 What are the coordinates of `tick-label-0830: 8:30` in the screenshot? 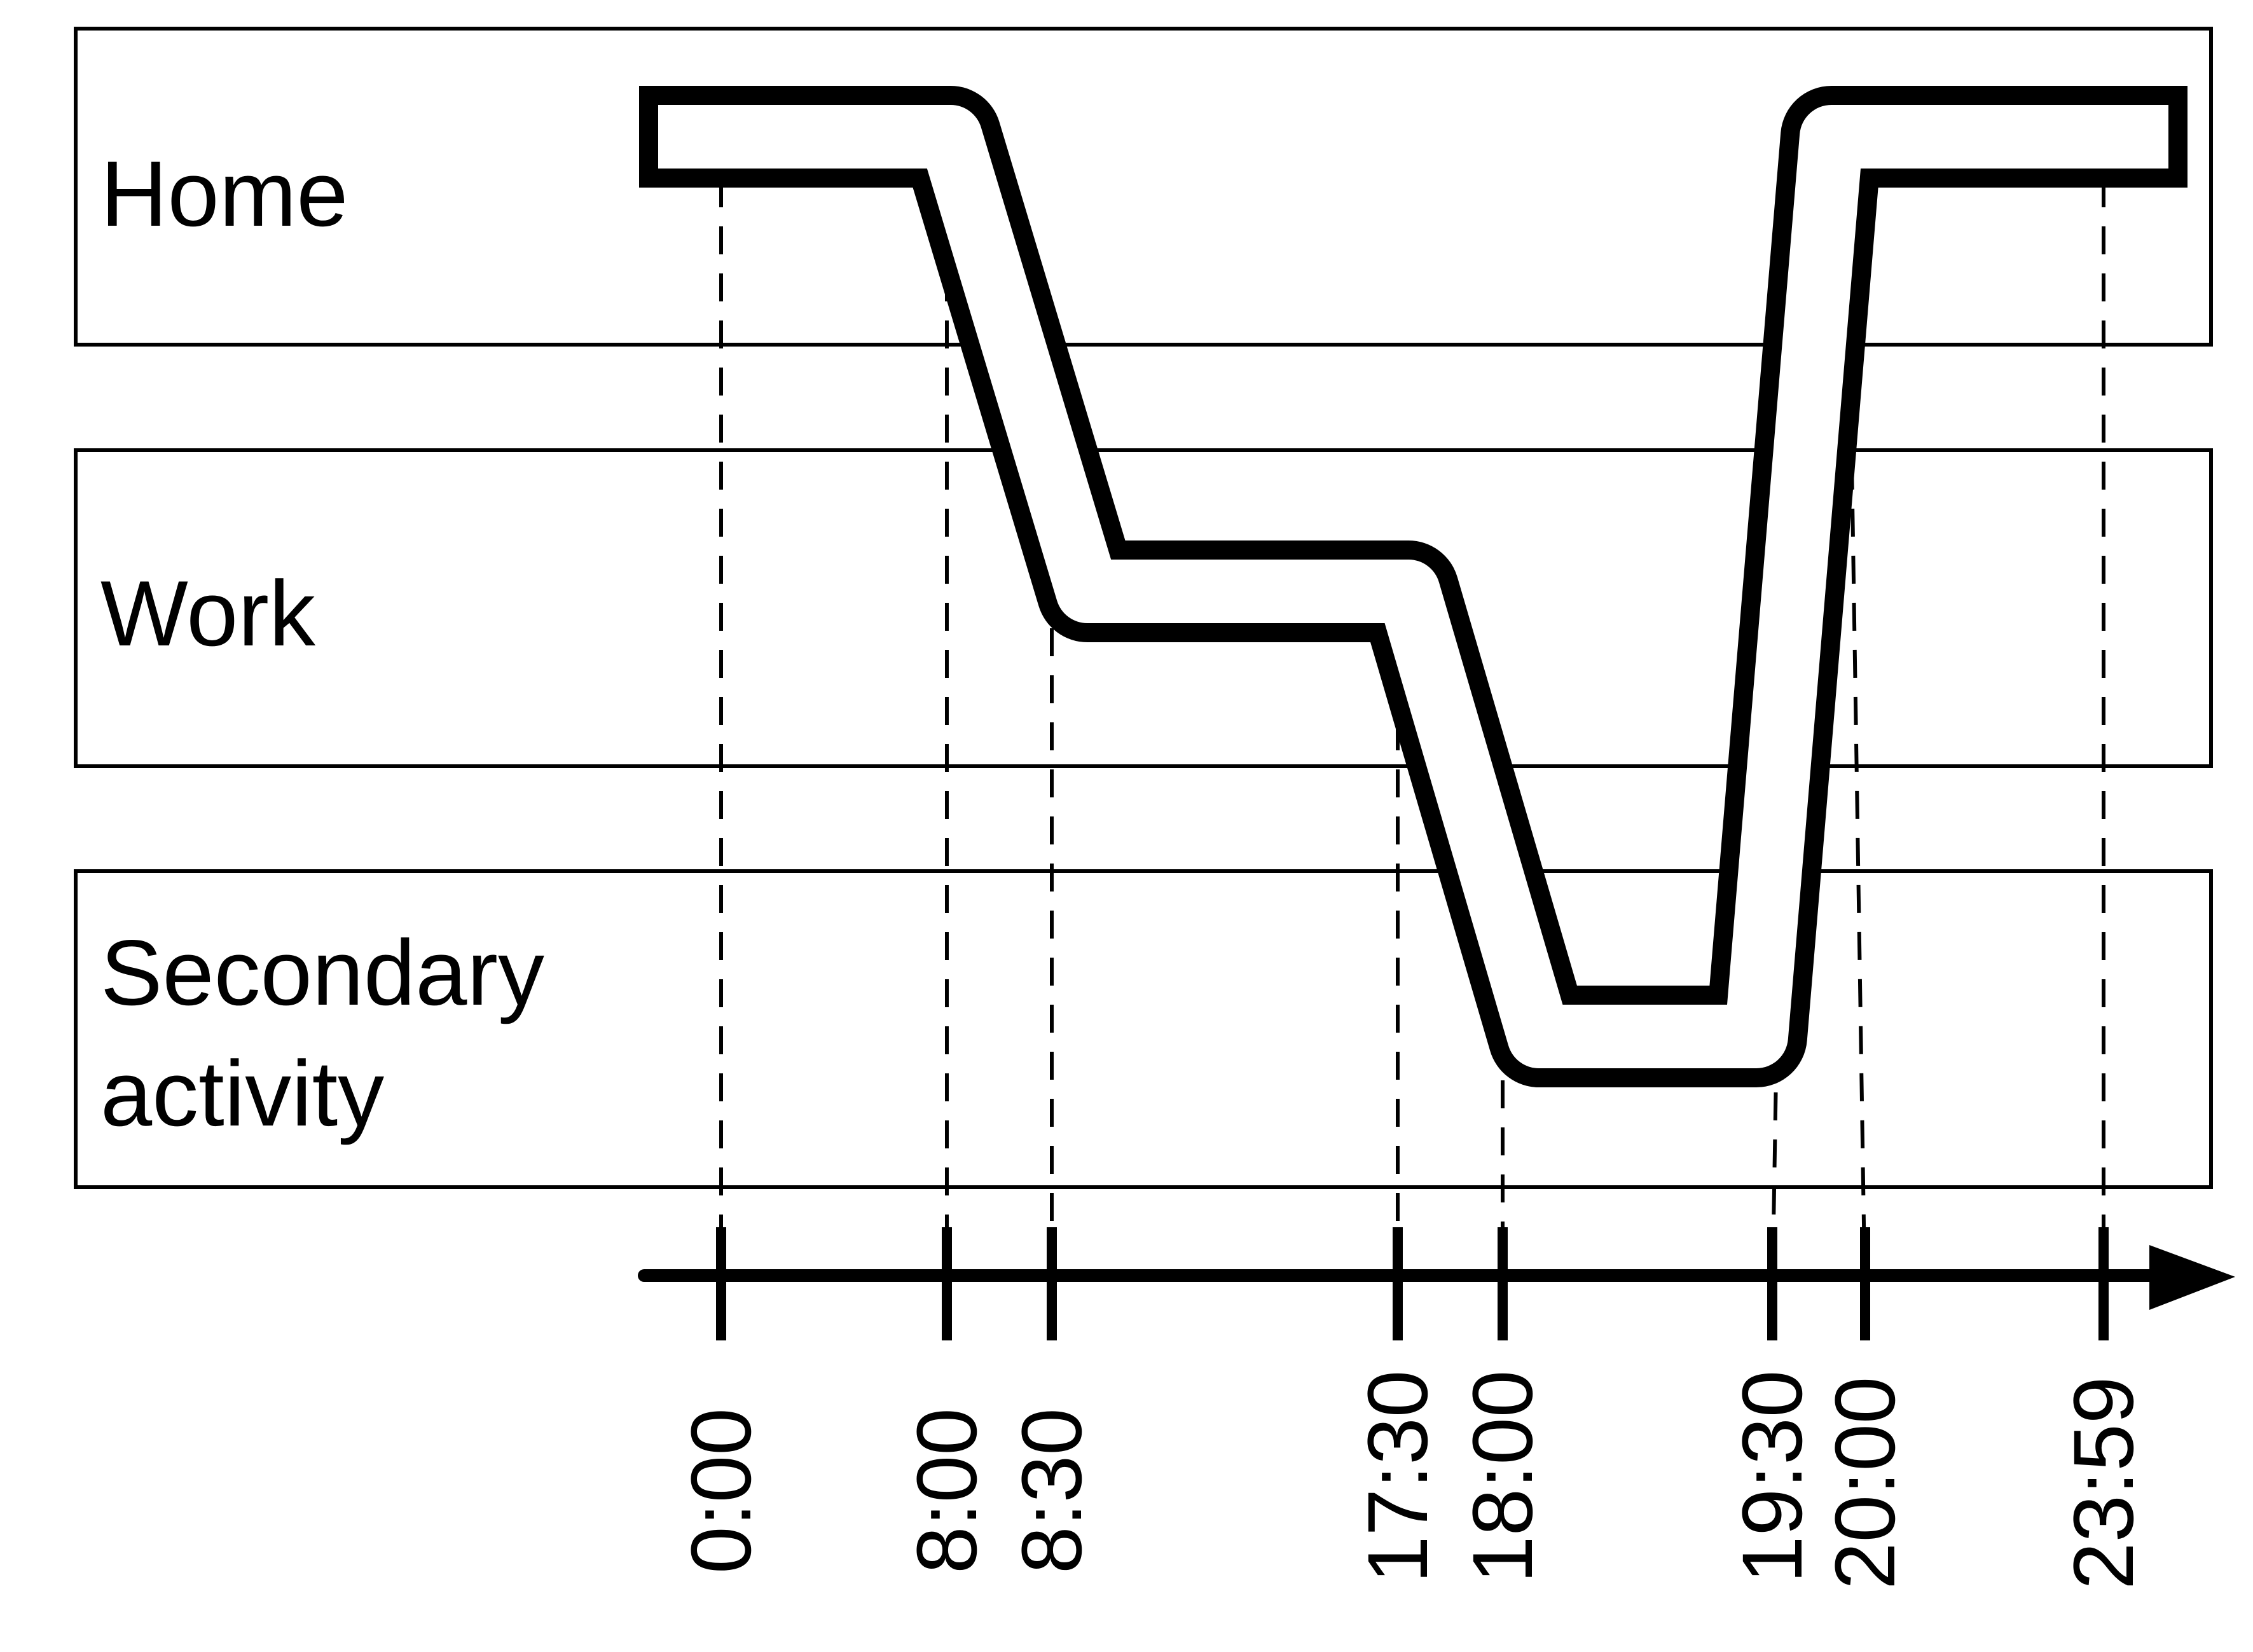 It's located at (1052, 1491).